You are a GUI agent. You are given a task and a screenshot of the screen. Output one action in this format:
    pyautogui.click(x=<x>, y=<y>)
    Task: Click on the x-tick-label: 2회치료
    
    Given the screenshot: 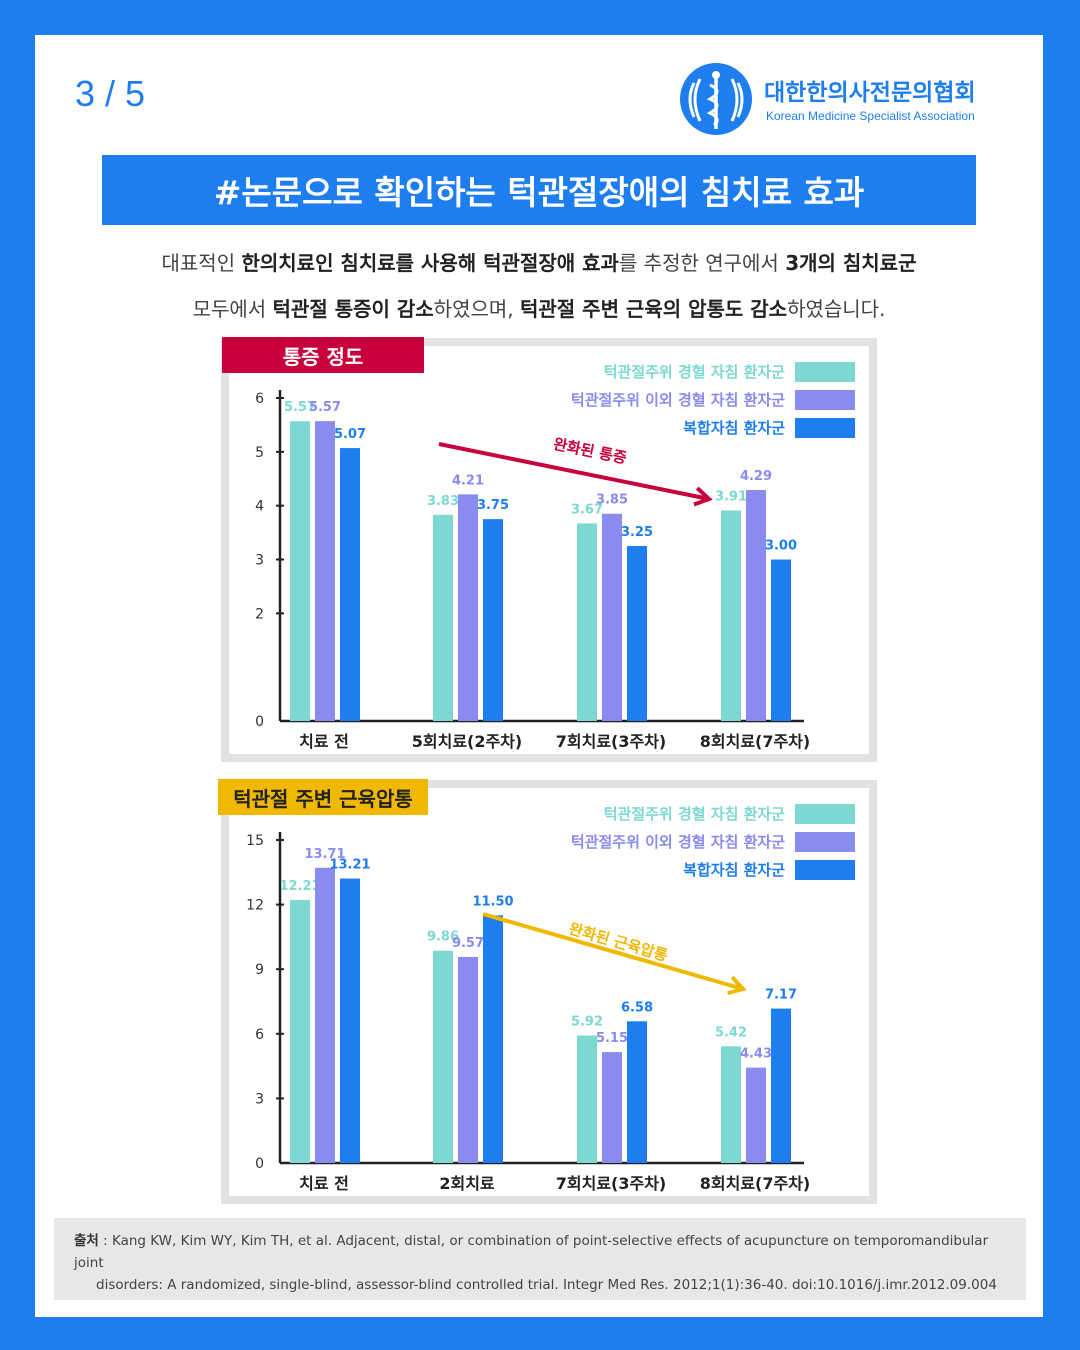 What is the action you would take?
    pyautogui.click(x=467, y=1183)
    